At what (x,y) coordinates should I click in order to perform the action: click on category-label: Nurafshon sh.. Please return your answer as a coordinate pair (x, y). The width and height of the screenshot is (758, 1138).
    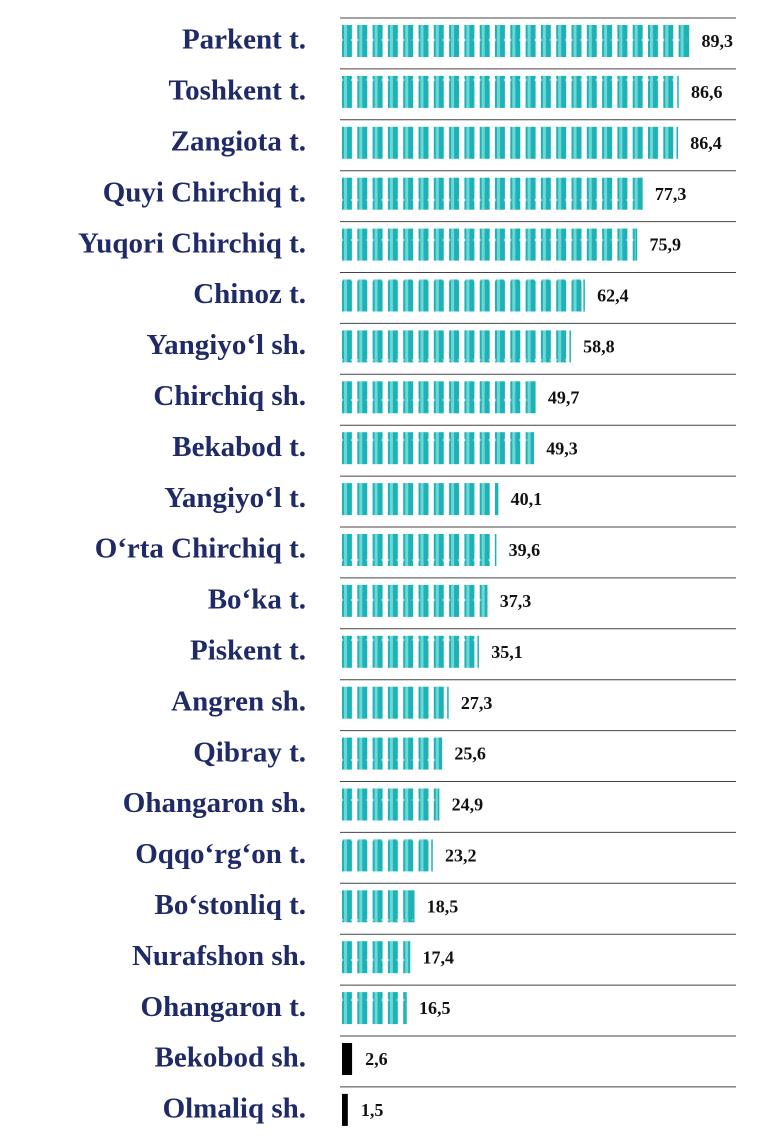
    Looking at the image, I should click on (219, 956).